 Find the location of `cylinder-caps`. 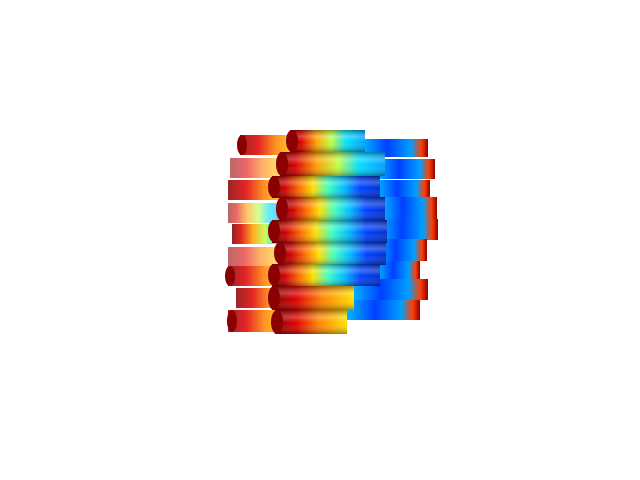

cylinder-caps is located at coordinates (261, 232).